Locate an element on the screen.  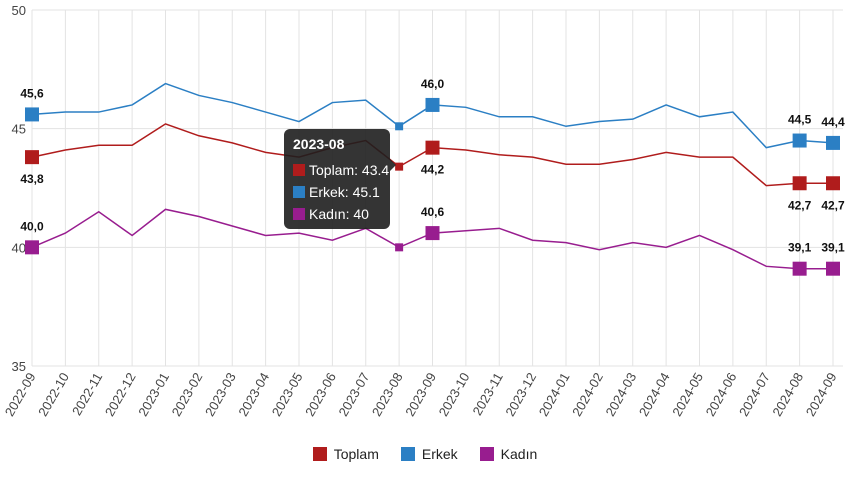
data-label: 44,4 is located at coordinates (833, 122).